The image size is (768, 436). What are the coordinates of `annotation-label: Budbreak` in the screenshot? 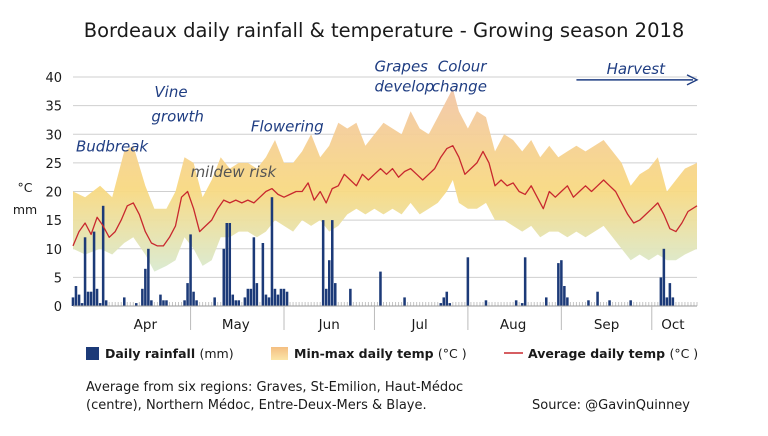 It's located at (112, 146).